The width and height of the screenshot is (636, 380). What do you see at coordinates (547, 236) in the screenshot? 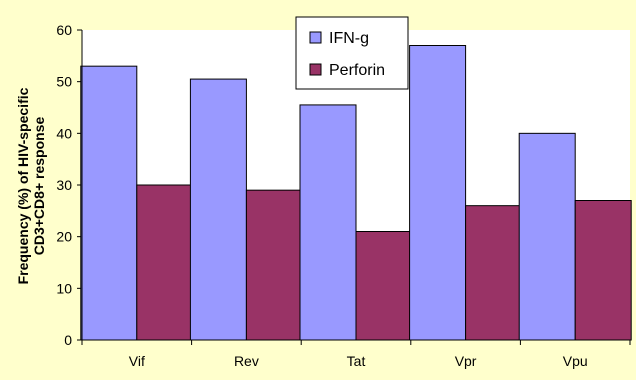
I see `bar-ifn-g-vpu` at bounding box center [547, 236].